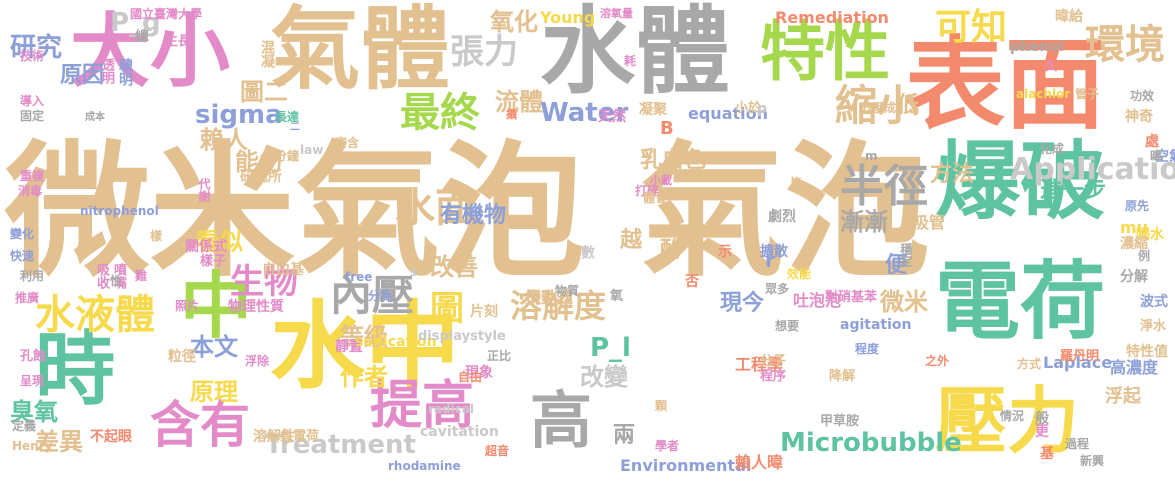  I want to click on cloud-word: 溶氧量, so click(616, 13).